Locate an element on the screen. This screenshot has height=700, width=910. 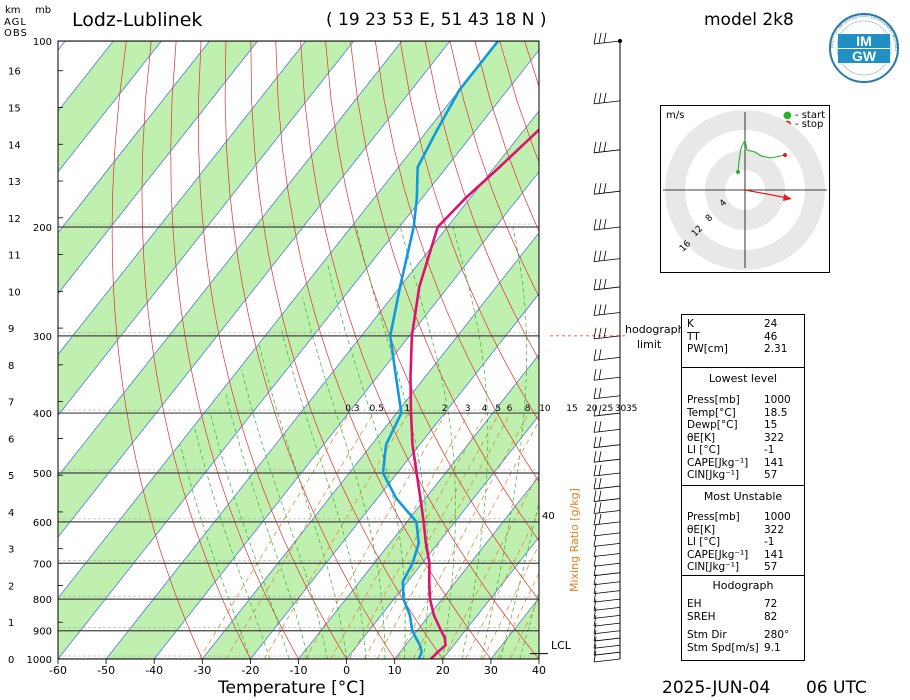
temperature-axis-label: Temperature [°C] is located at coordinates (291, 688).